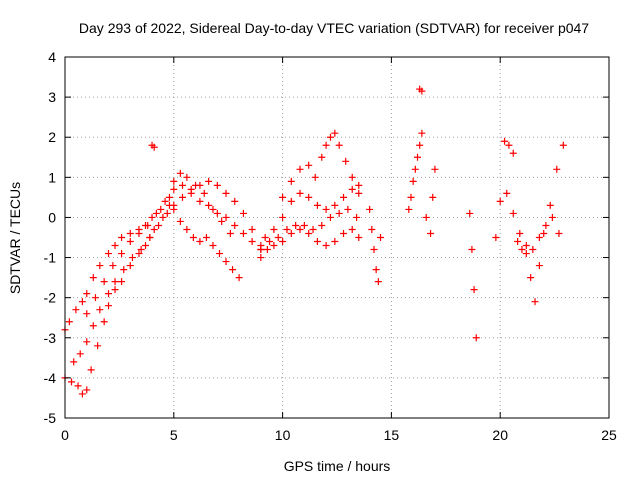 This screenshot has width=640, height=480. I want to click on y-tick-label: 3, so click(52, 97).